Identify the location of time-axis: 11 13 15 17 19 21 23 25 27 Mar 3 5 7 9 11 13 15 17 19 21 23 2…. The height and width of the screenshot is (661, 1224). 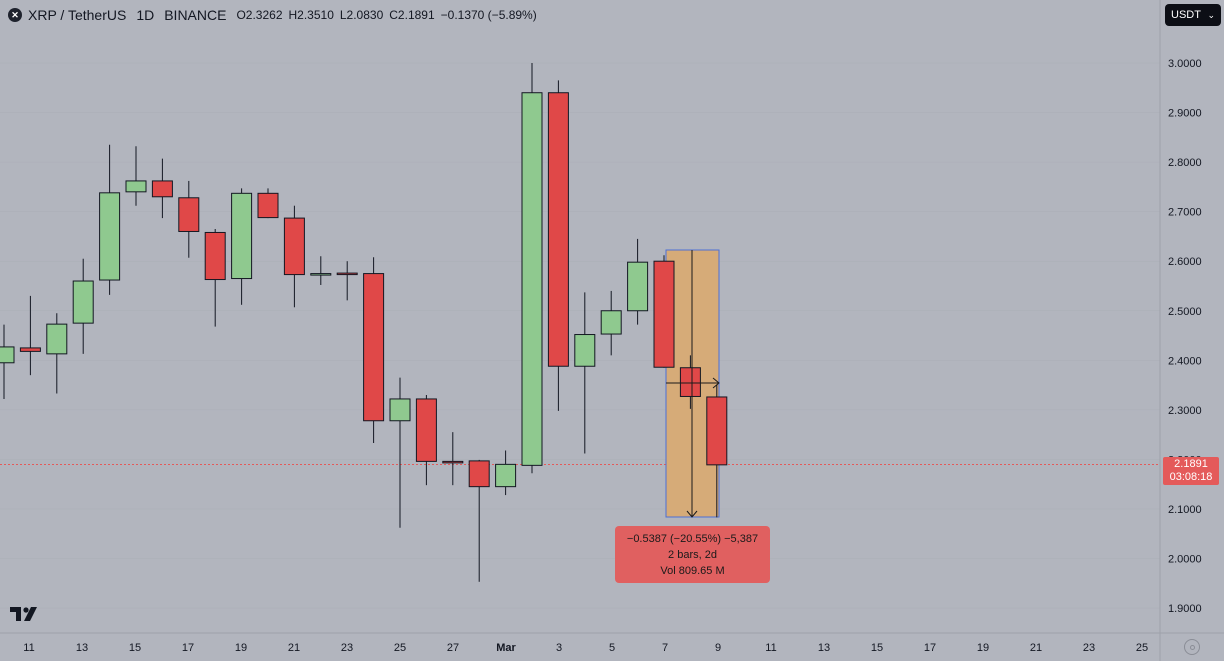
(585, 648).